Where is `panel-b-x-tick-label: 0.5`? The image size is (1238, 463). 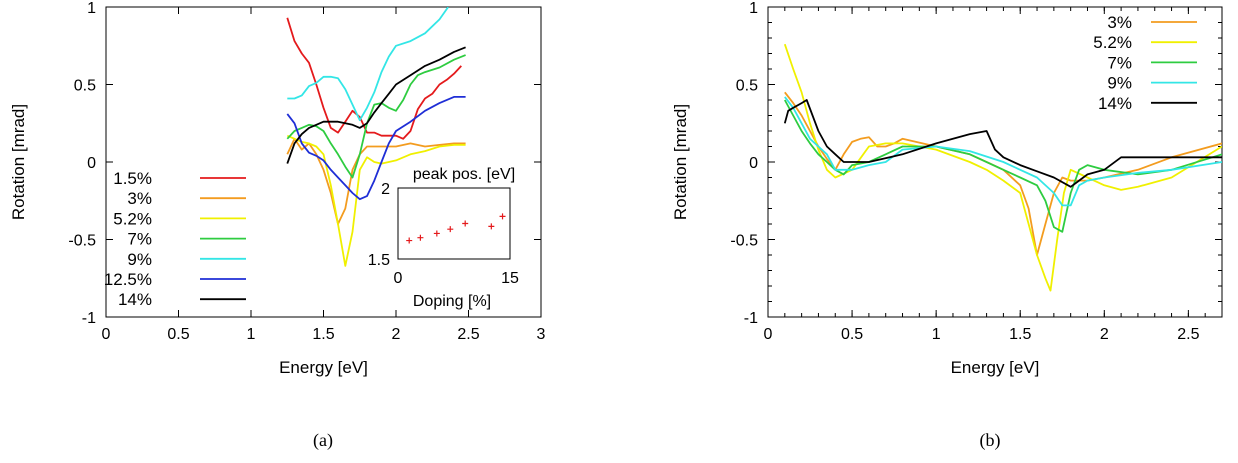 panel-b-x-tick-label: 0.5 is located at coordinates (852, 334).